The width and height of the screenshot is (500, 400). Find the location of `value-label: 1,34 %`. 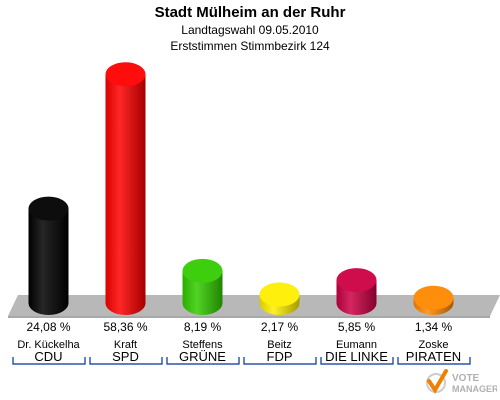

value-label: 1,34 % is located at coordinates (434, 327).